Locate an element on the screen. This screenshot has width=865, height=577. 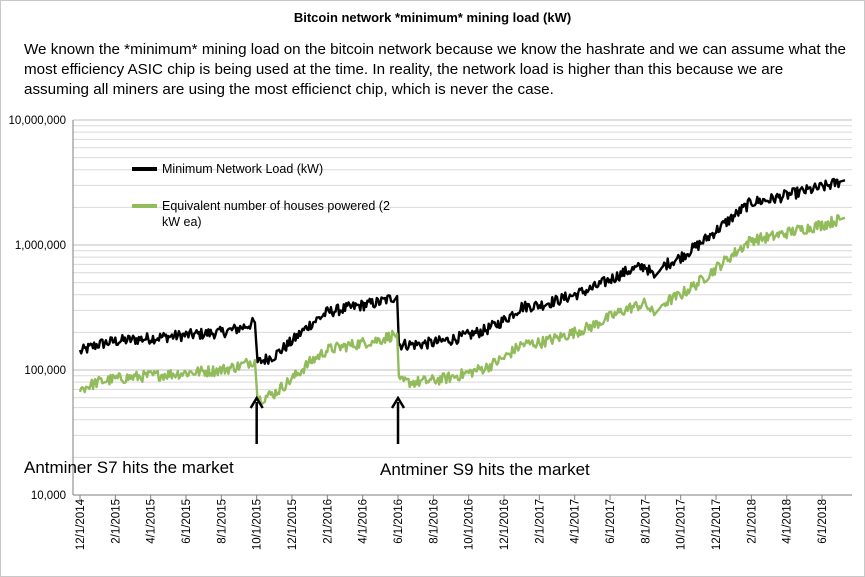
x-tick-label: 4/1/2016 is located at coordinates (364, 521).